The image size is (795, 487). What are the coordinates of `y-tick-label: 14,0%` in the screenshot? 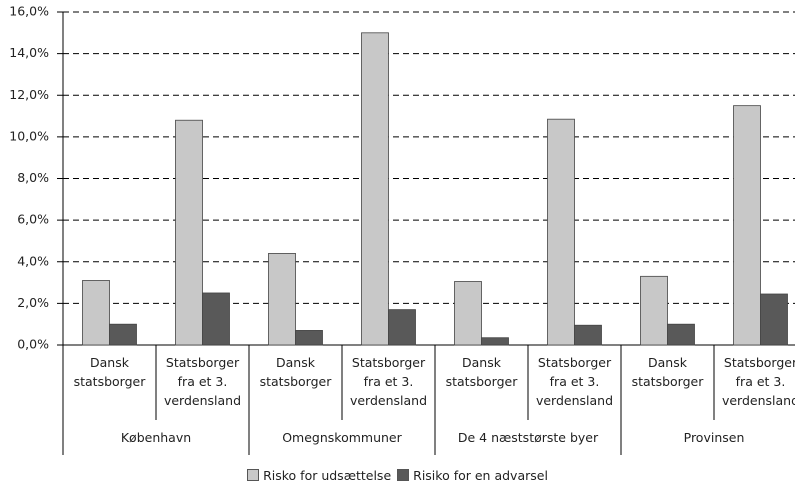 It's located at (29, 52).